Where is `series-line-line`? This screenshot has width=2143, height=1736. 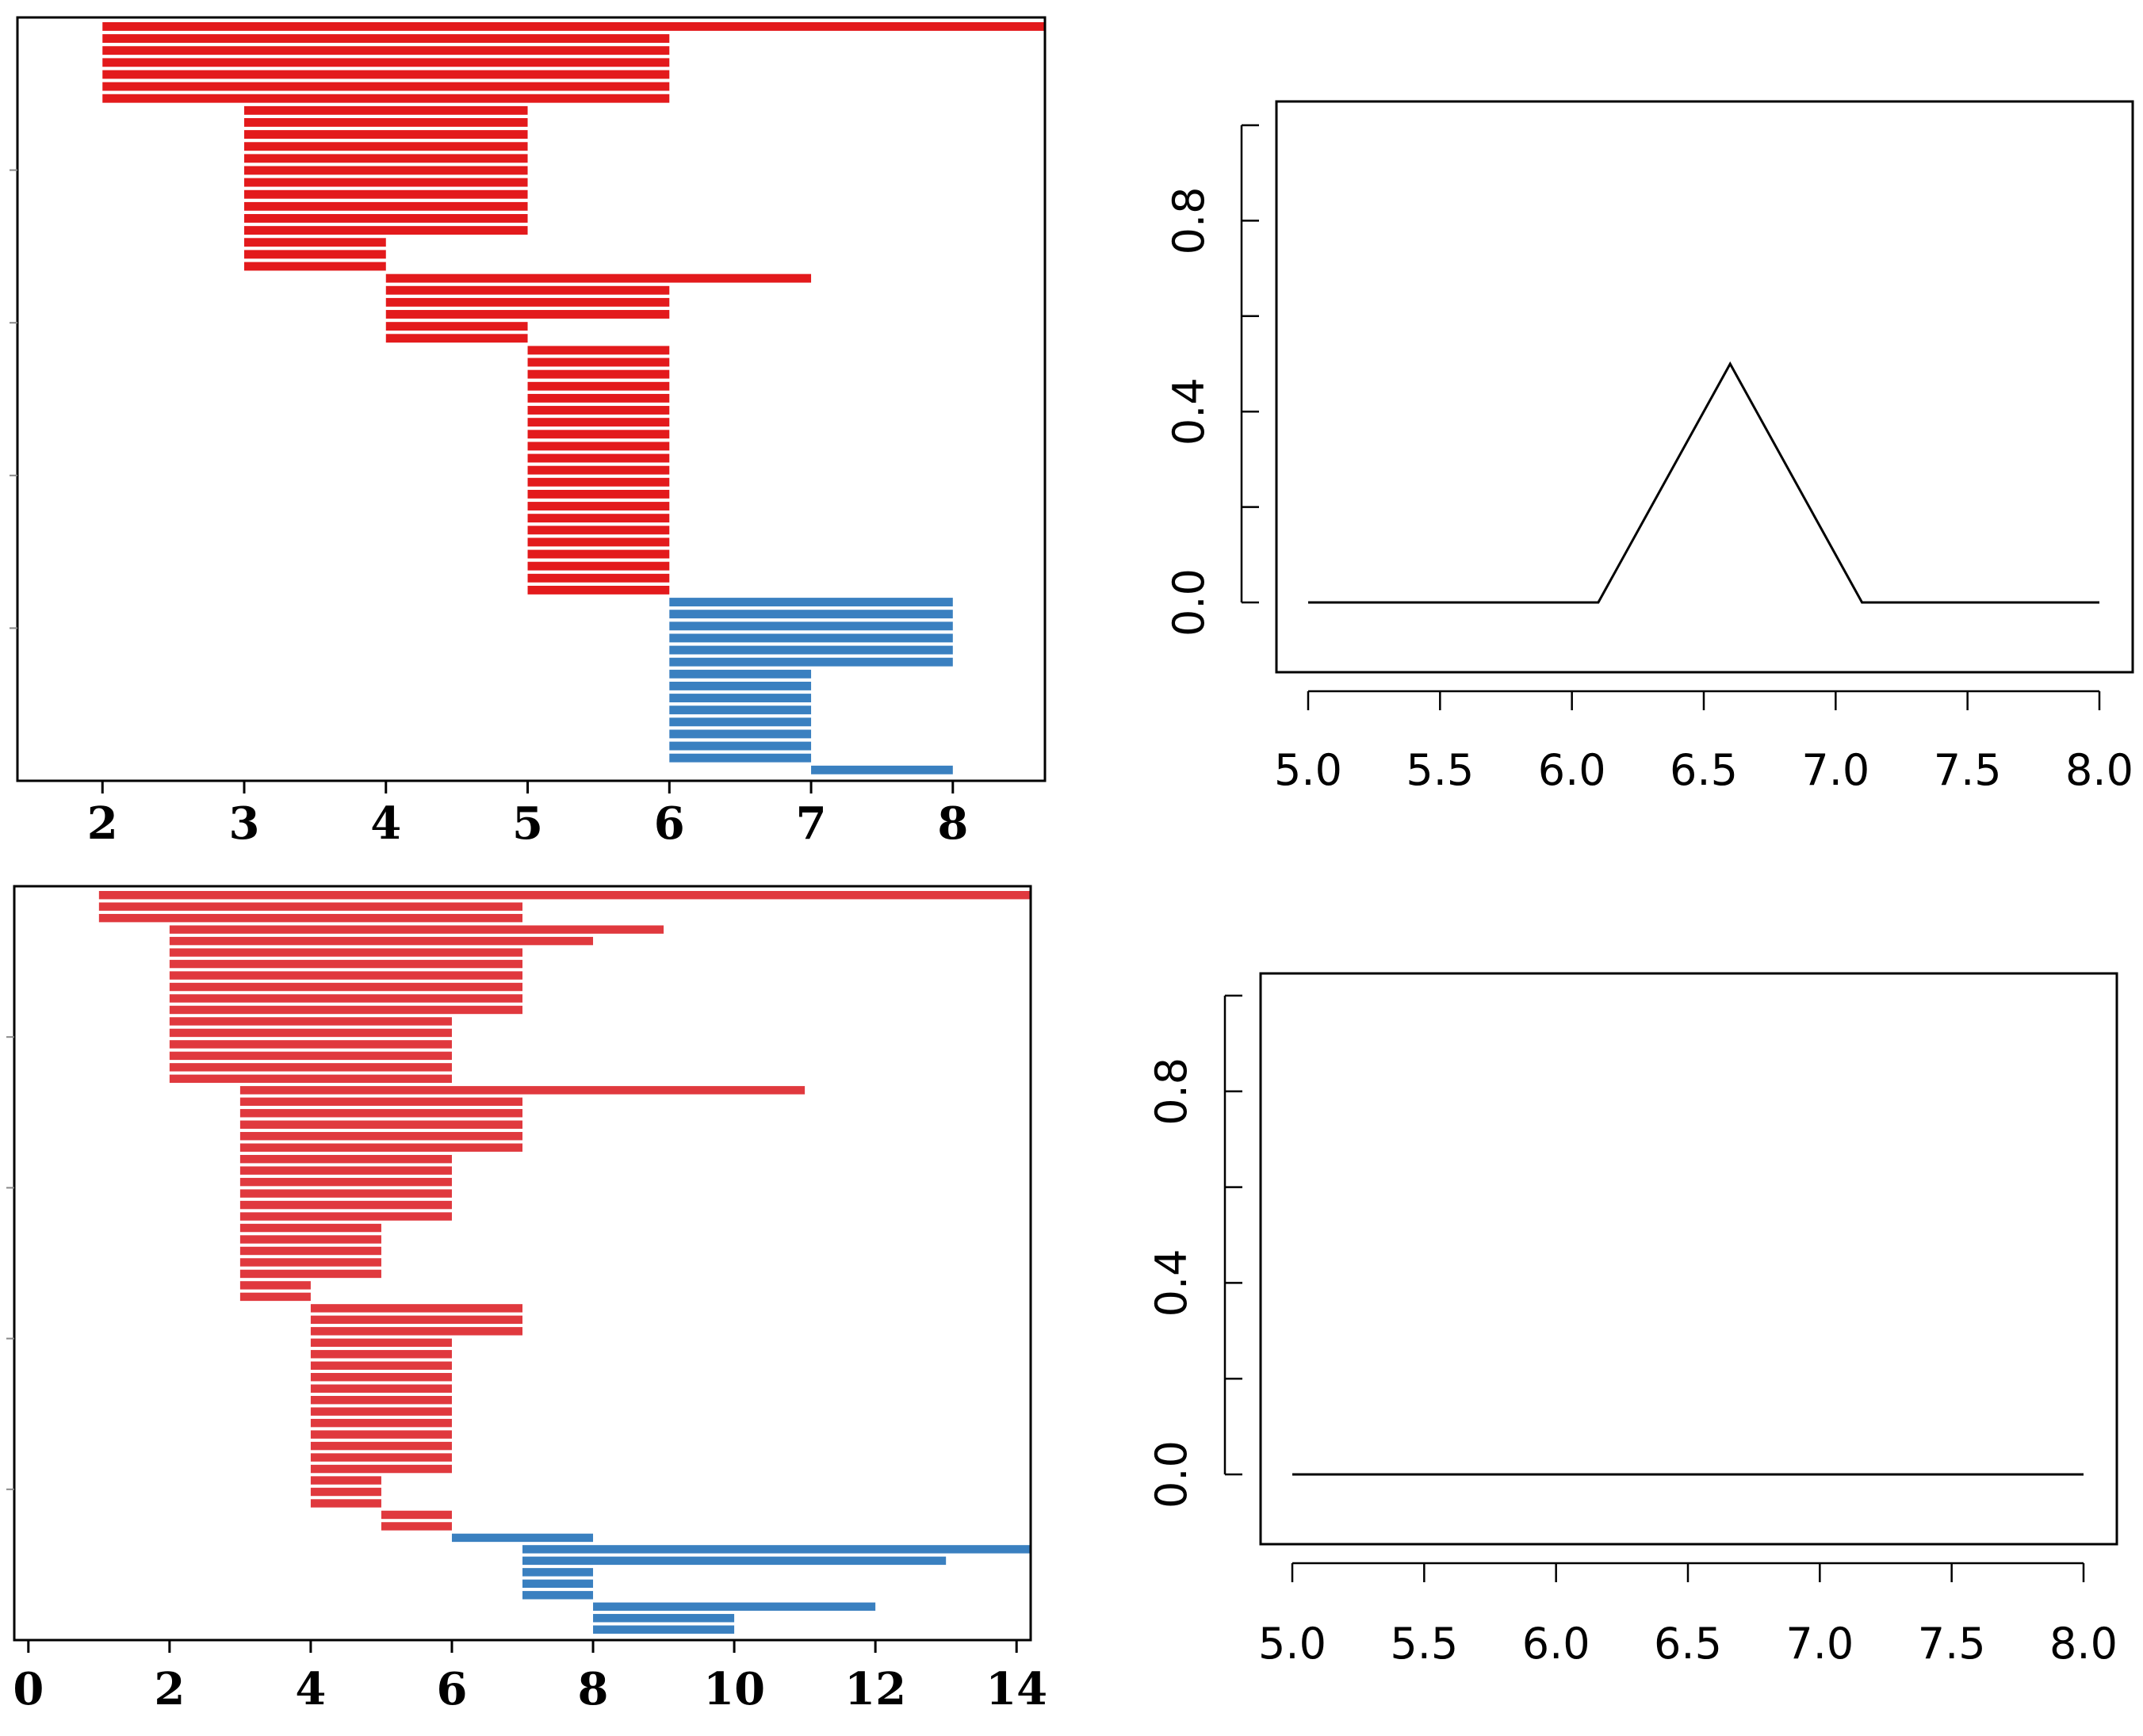 series-line-line is located at coordinates (1703, 482).